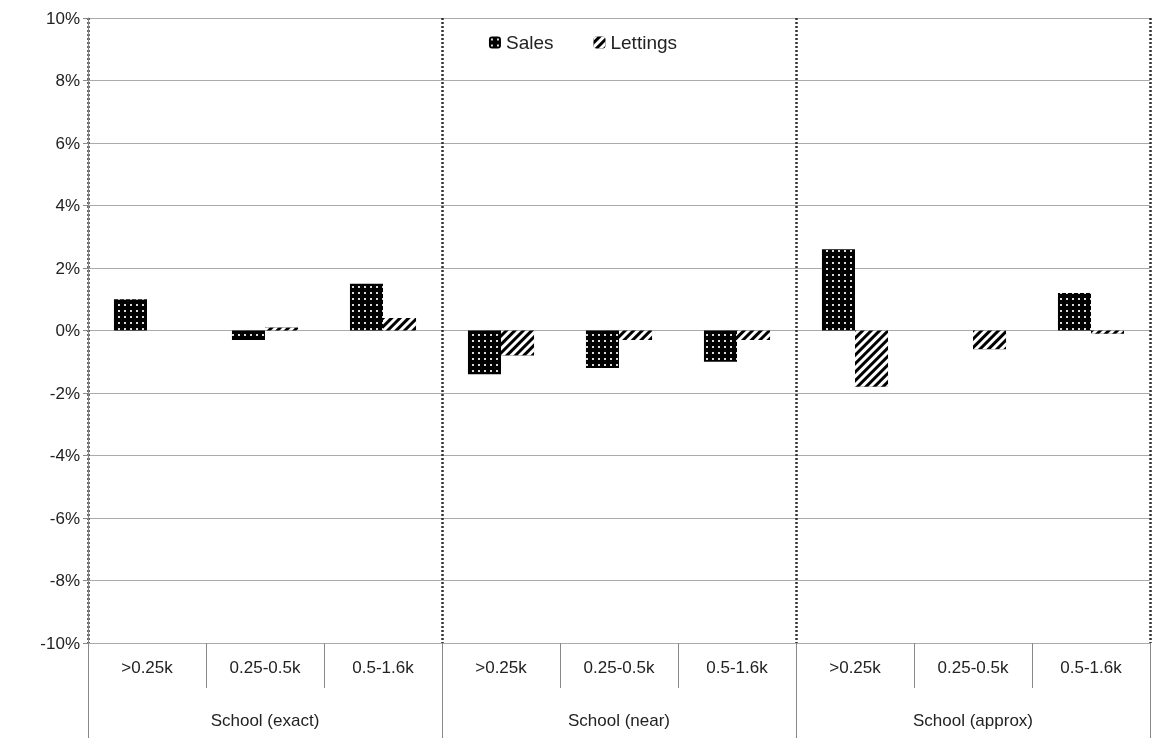 The image size is (1168, 751). Describe the element at coordinates (67, 268) in the screenshot. I see `y-tick-label: 2%` at that location.